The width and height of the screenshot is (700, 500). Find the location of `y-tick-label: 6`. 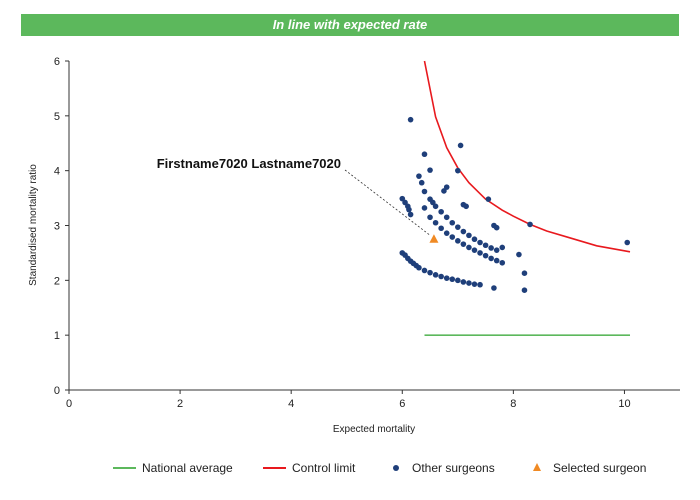

y-tick-label: 6 is located at coordinates (57, 62).